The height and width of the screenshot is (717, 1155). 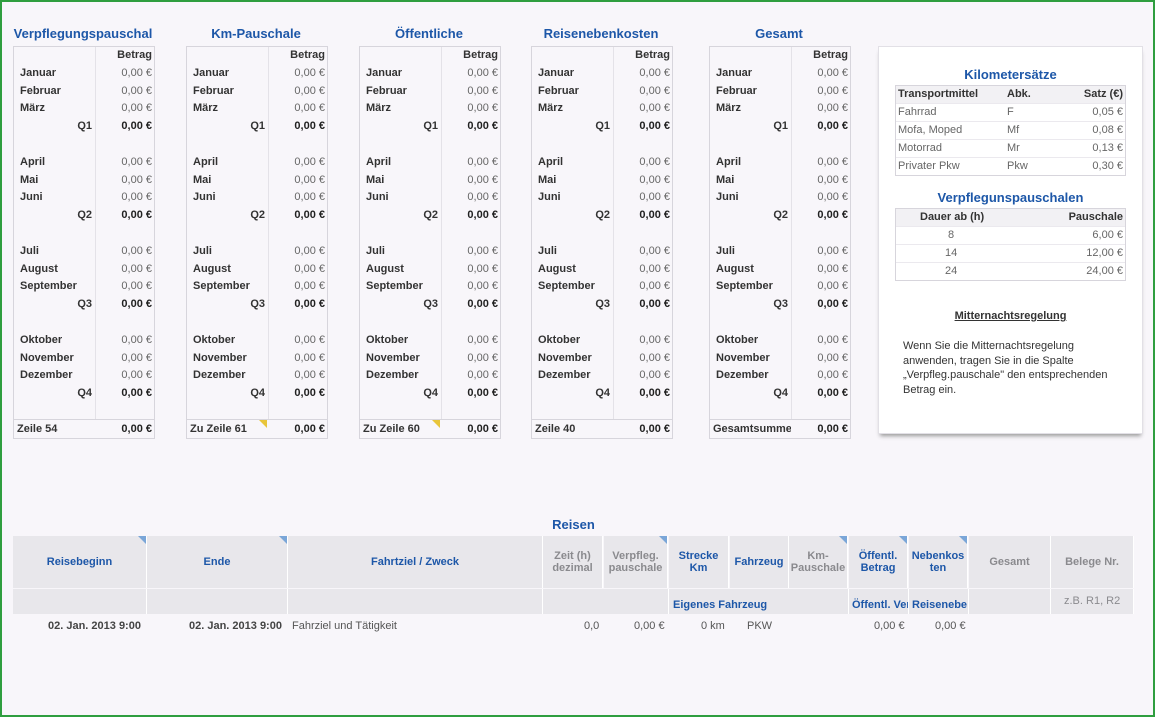 What do you see at coordinates (1010, 131) in the screenshot?
I see `km-rate-row: Mofa, Moped Mf 0,08 €` at bounding box center [1010, 131].